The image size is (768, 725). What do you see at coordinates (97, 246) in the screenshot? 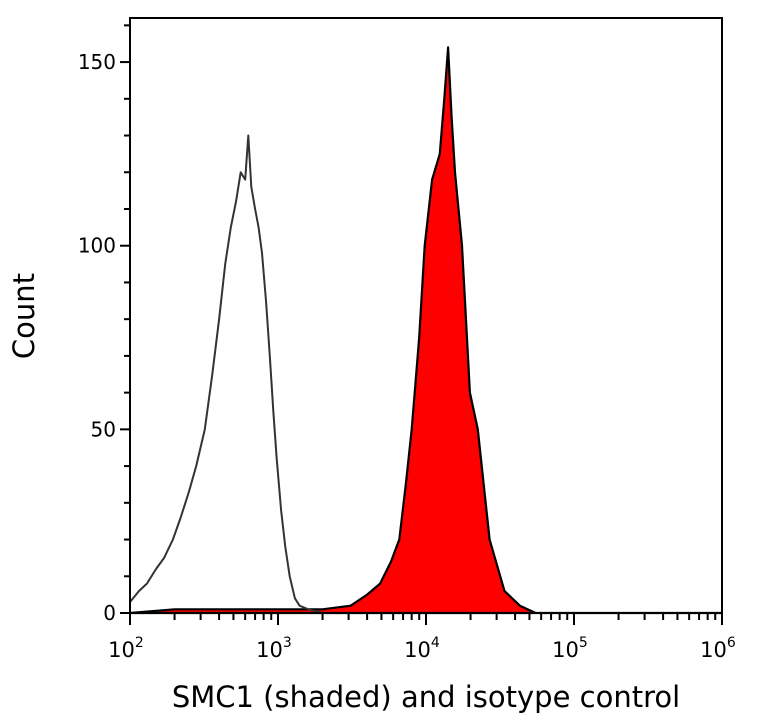
I see `y-tick-label: 100` at bounding box center [97, 246].